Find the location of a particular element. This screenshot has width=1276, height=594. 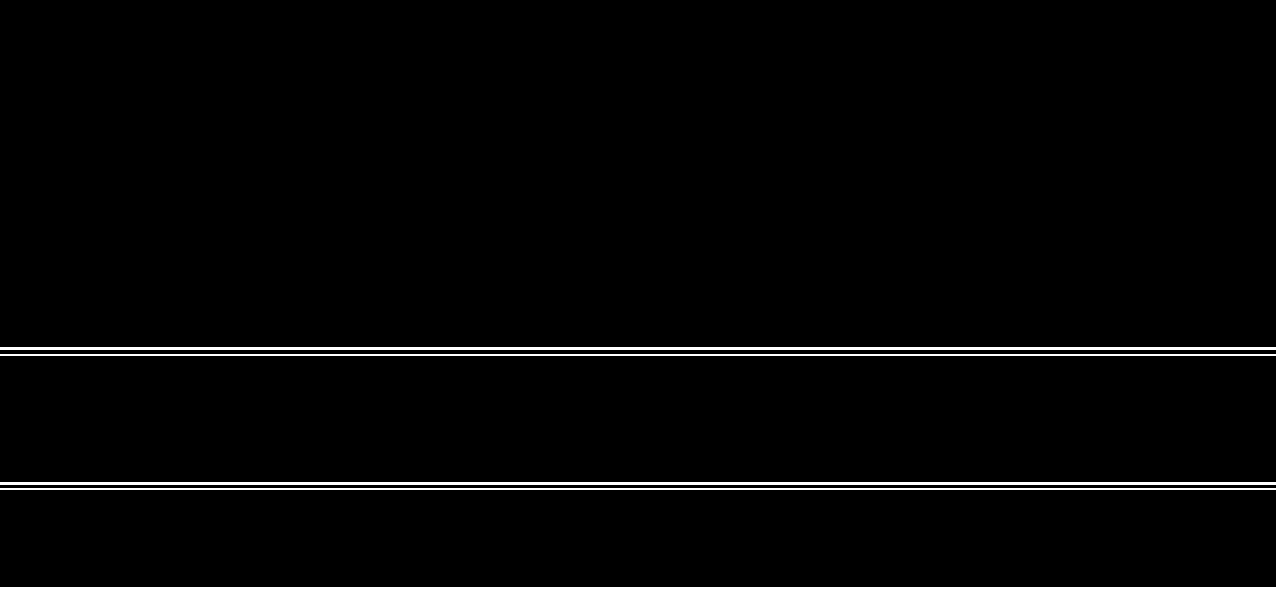

pane-separator-stoch-bottom is located at coordinates (638, 483).